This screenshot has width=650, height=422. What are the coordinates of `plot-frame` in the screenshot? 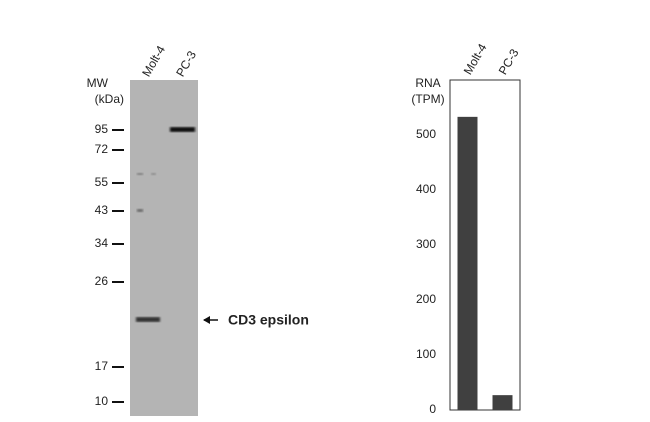 It's located at (485, 245).